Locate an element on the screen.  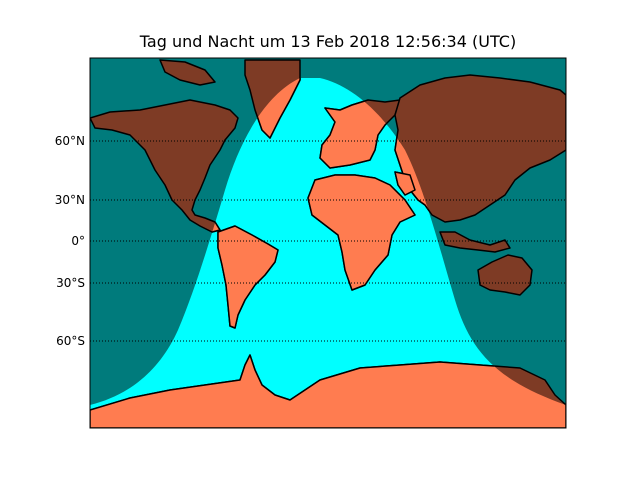
latitude-label: 30°S is located at coordinates (70, 283).